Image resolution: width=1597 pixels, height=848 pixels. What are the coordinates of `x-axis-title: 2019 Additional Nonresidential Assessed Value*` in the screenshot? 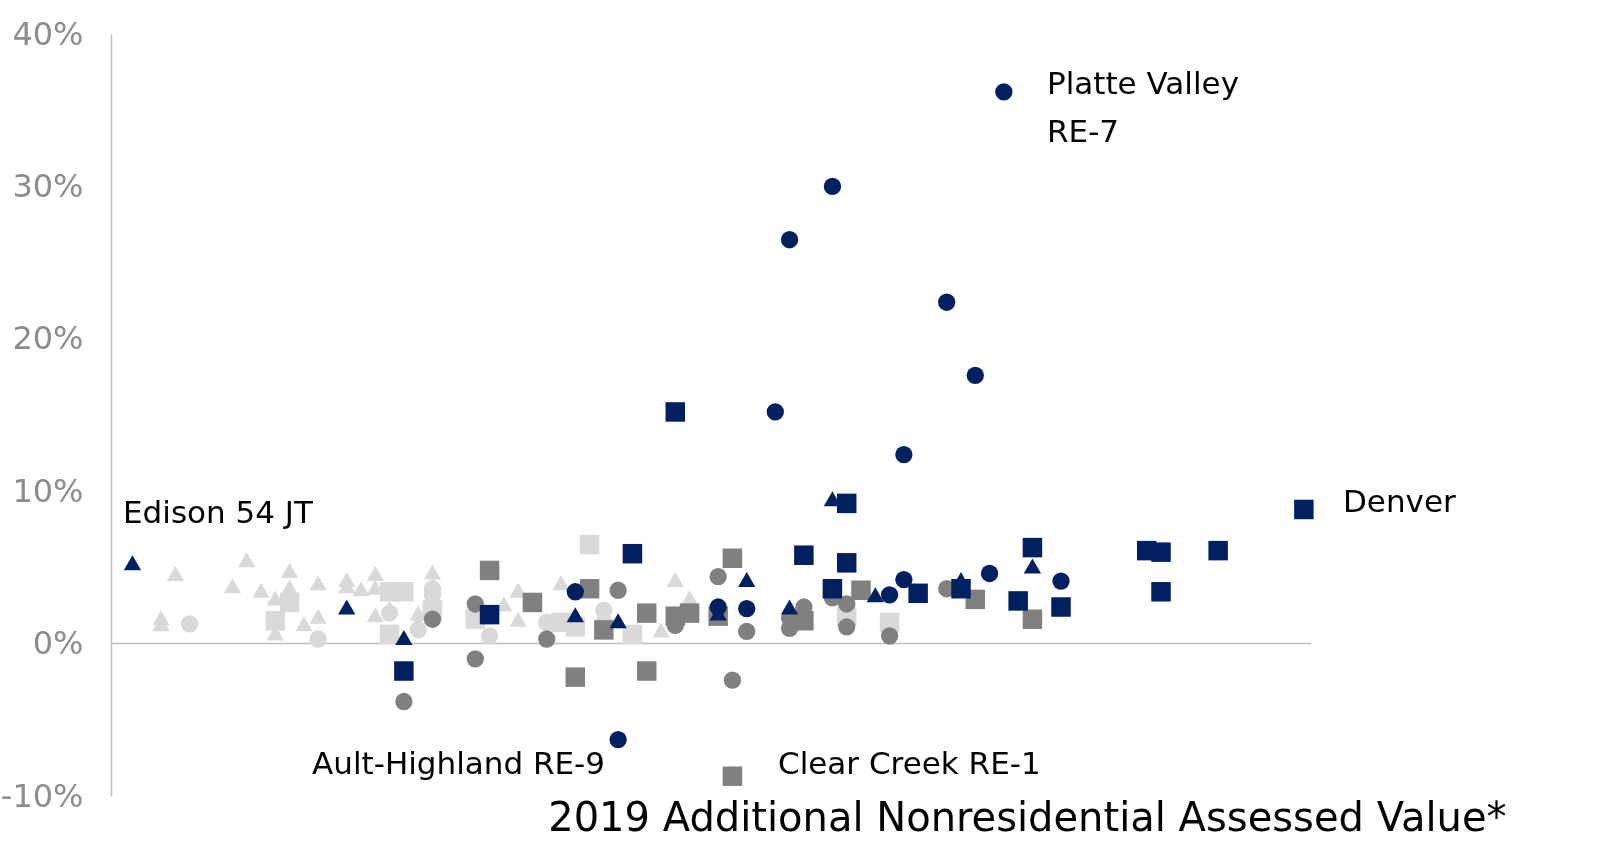 It's located at (1027, 816).